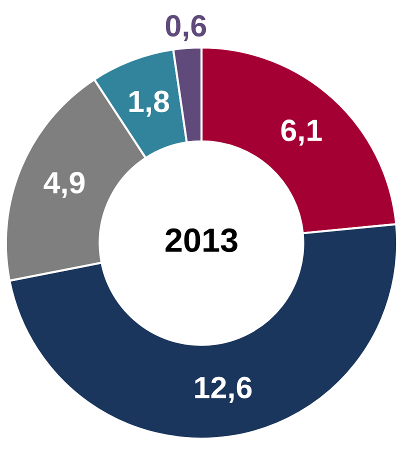 The image size is (403, 449). What do you see at coordinates (186, 28) in the screenshot?
I see `data-label: 0,6` at bounding box center [186, 28].